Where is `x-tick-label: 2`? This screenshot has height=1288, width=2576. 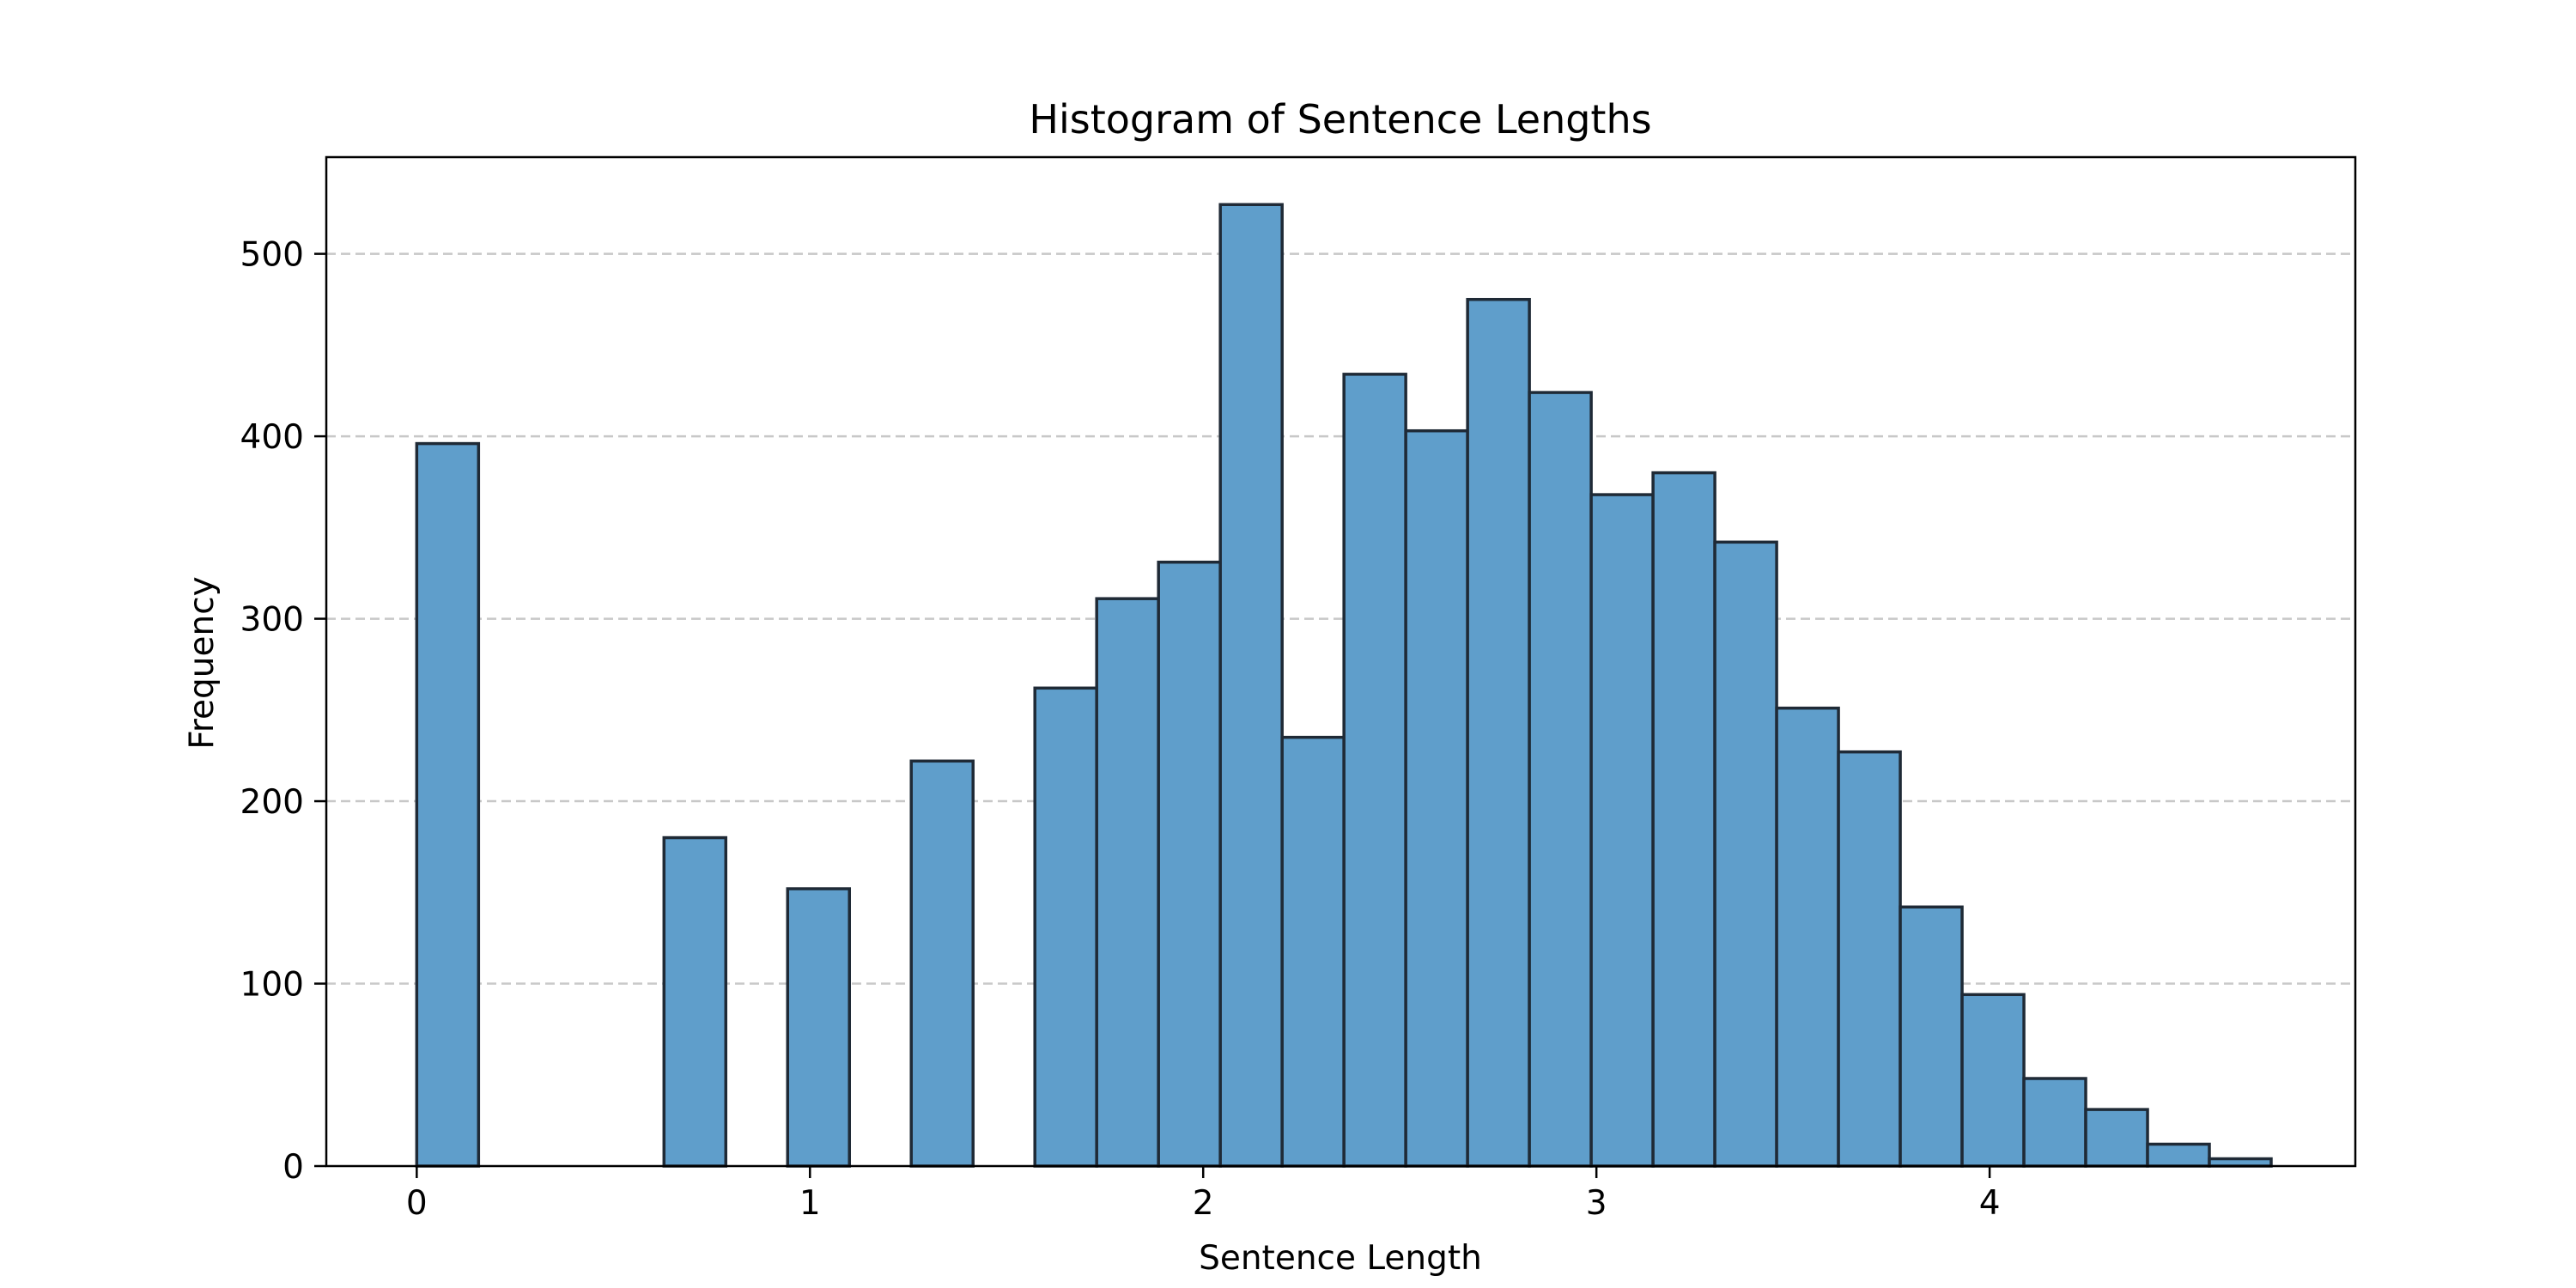
x-tick-label: 2 is located at coordinates (1203, 1203).